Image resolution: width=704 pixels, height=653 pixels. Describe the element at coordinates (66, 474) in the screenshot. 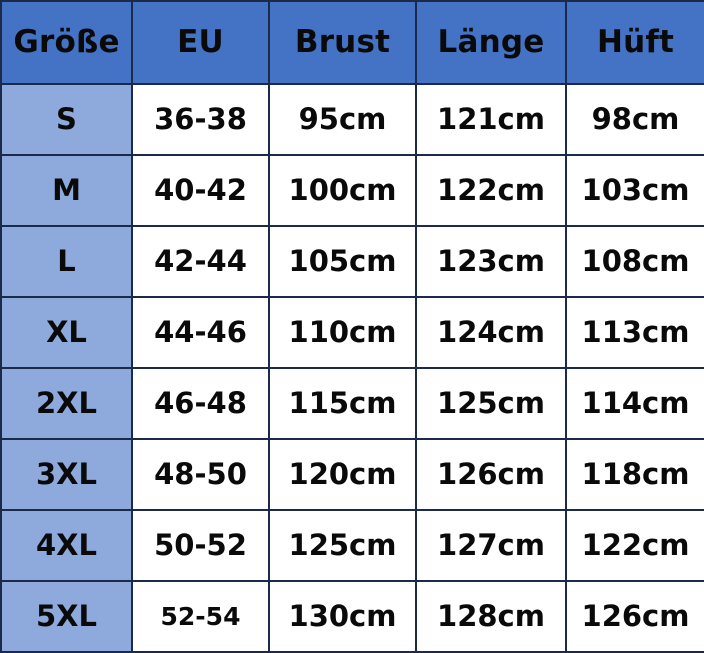

I see `size-label-cell: 3XL` at that location.